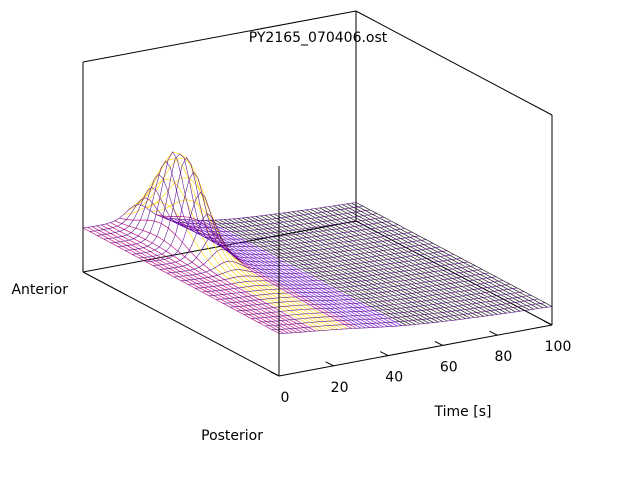 The height and width of the screenshot is (485, 640). Describe the element at coordinates (503, 357) in the screenshot. I see `x-tick-label: 80` at that location.